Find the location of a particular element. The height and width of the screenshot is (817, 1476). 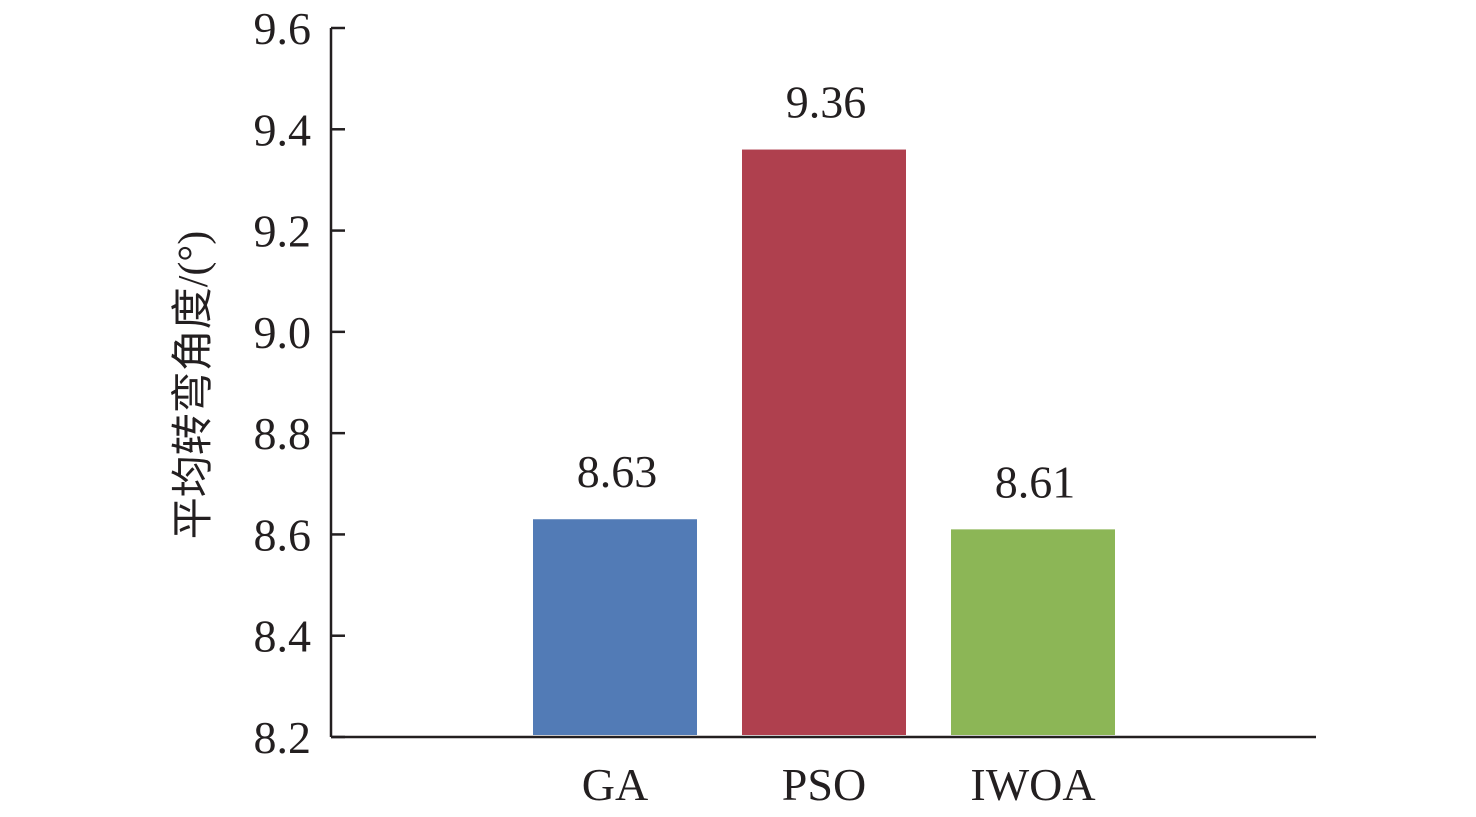

bar-ga is located at coordinates (615, 627).